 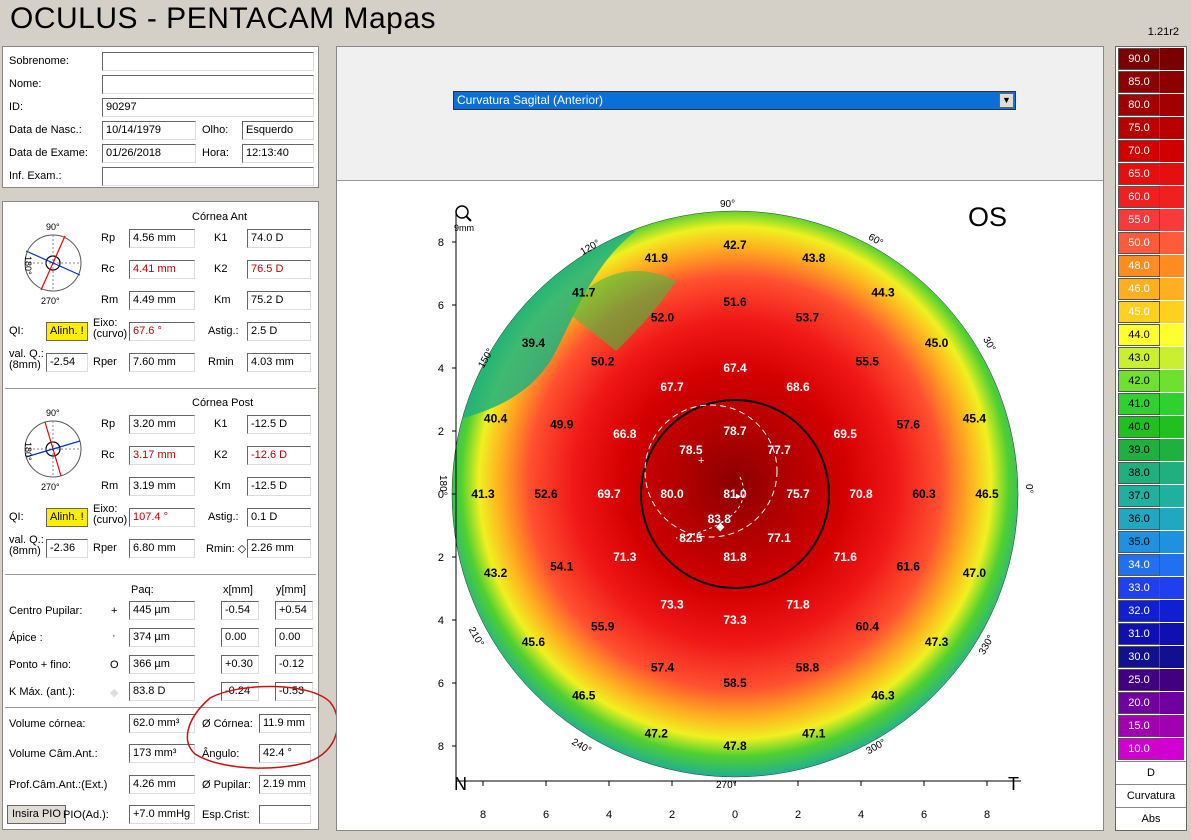 I want to click on apex-y: 0.00, so click(x=294, y=637).